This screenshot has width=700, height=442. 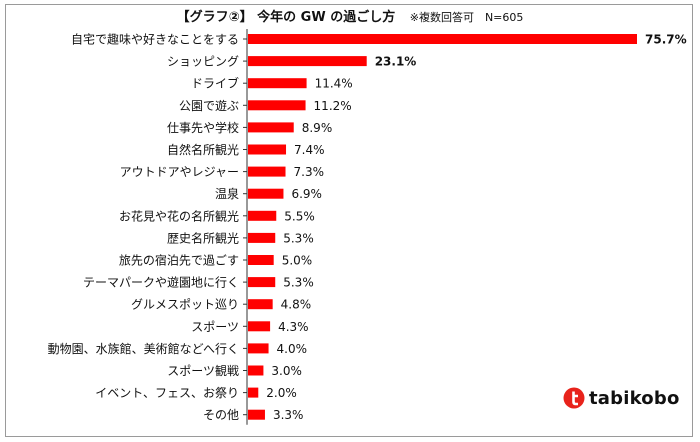 I want to click on data-label: 4.3%, so click(x=293, y=327).